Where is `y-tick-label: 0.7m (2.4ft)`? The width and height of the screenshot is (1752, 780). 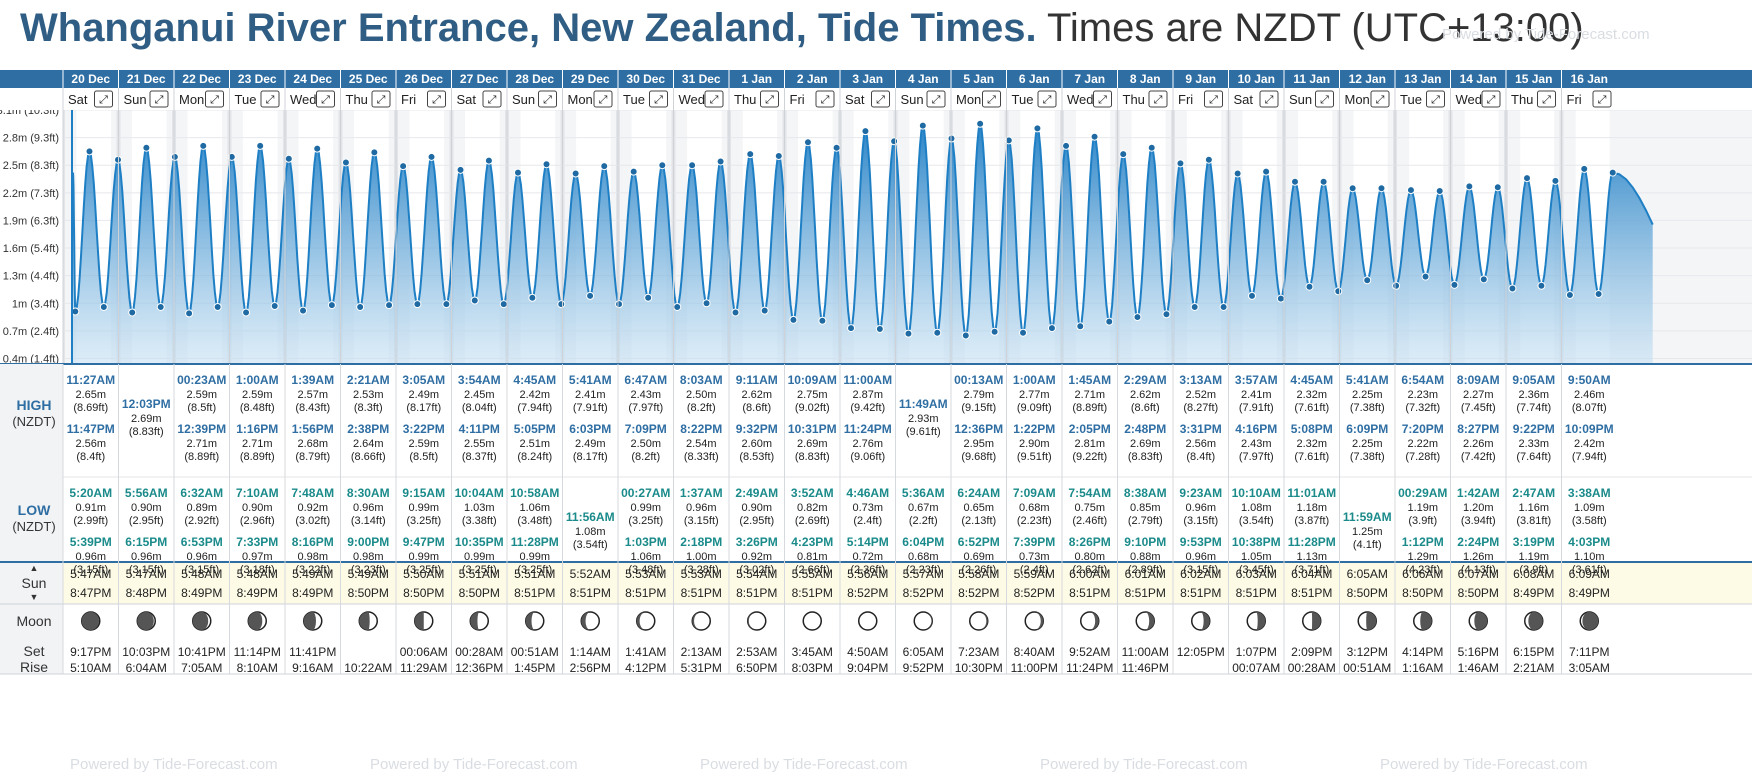 y-tick-label: 0.7m (2.4ft) is located at coordinates (31, 332).